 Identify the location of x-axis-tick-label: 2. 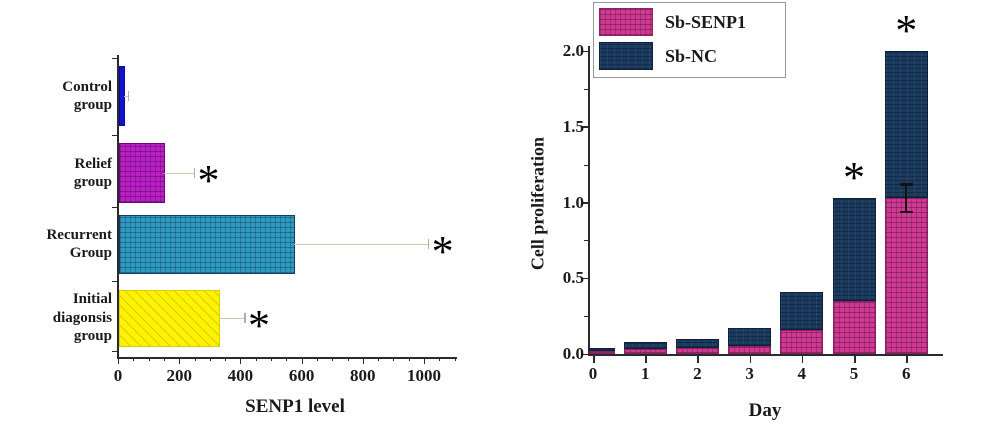
(697, 373).